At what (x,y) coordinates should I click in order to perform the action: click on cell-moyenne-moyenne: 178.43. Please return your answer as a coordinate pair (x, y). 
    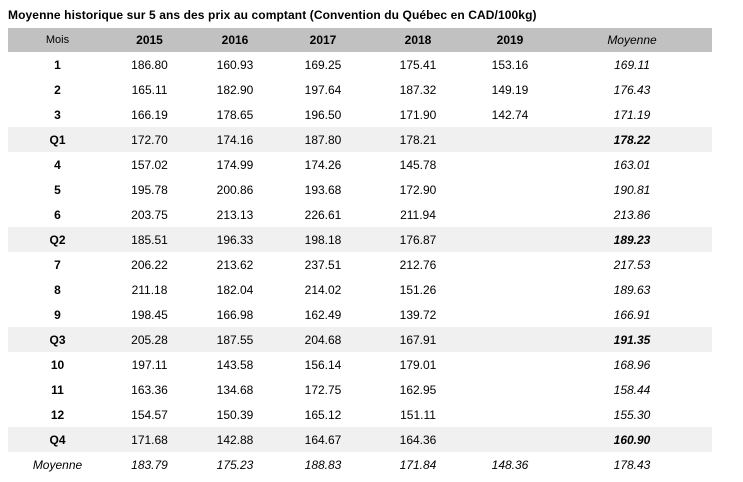
    Looking at the image, I should click on (632, 464).